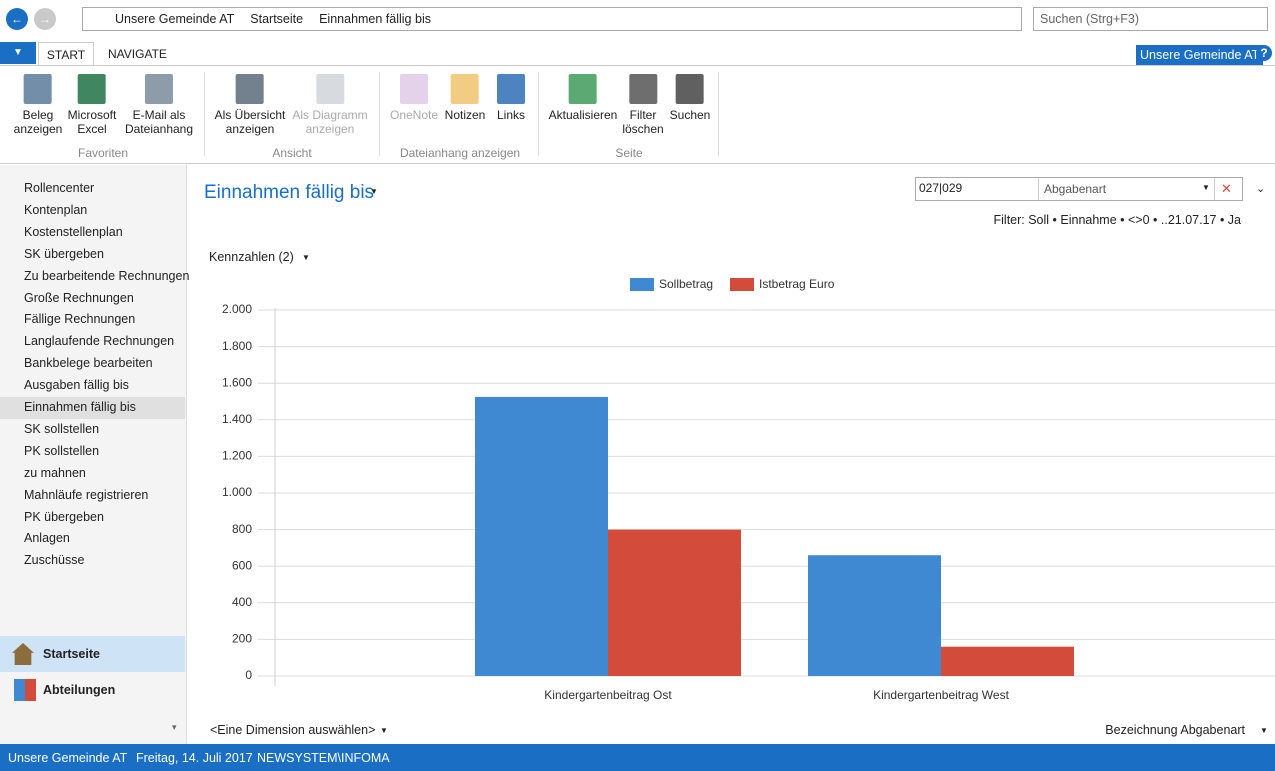 The height and width of the screenshot is (771, 1275). What do you see at coordinates (80, 407) in the screenshot?
I see `nav-item: Einnahmen fällig bis` at bounding box center [80, 407].